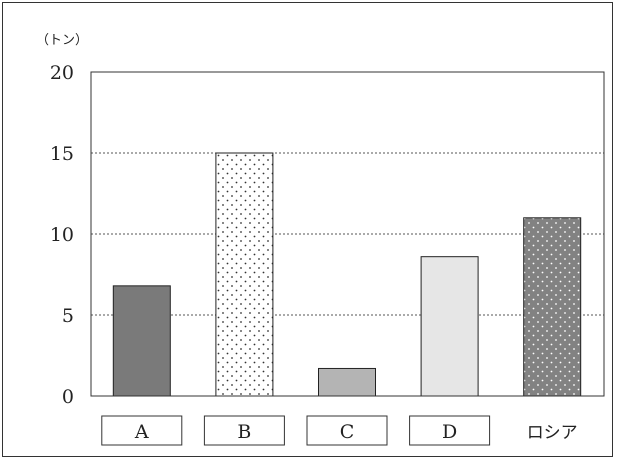  Describe the element at coordinates (62, 40) in the screenshot. I see `y-unit-label: （トン）` at that location.